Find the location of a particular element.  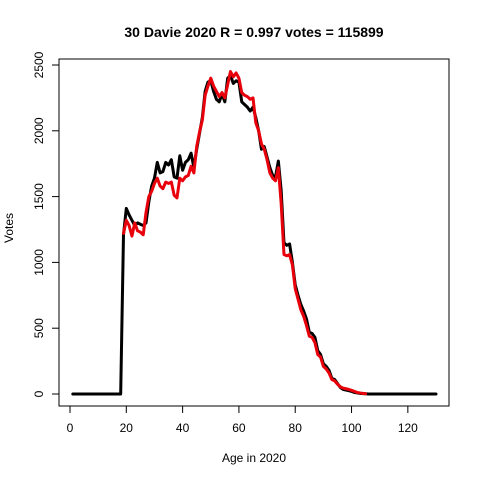

x-tick-label: 120 is located at coordinates (408, 428).